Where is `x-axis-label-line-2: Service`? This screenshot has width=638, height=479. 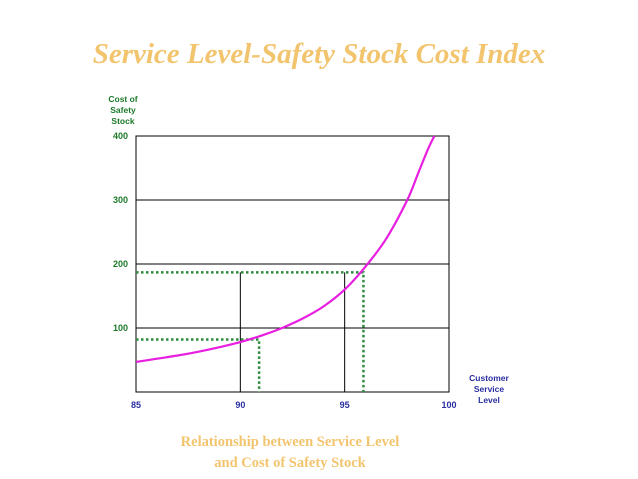
x-axis-label-line-2: Service is located at coordinates (489, 389).